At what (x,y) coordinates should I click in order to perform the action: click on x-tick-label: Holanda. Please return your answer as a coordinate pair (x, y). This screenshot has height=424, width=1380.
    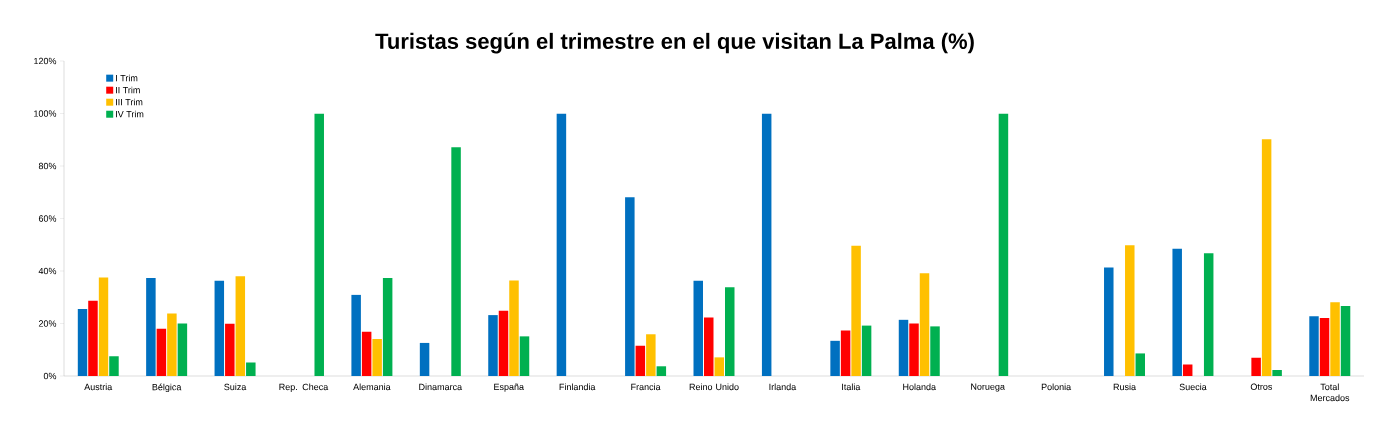
    Looking at the image, I should click on (920, 387).